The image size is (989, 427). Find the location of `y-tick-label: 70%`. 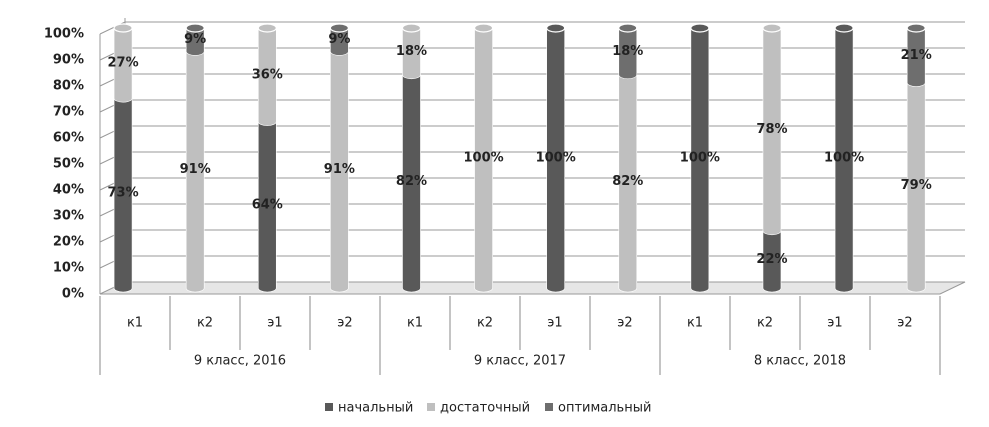

y-tick-label: 70% is located at coordinates (68, 112).